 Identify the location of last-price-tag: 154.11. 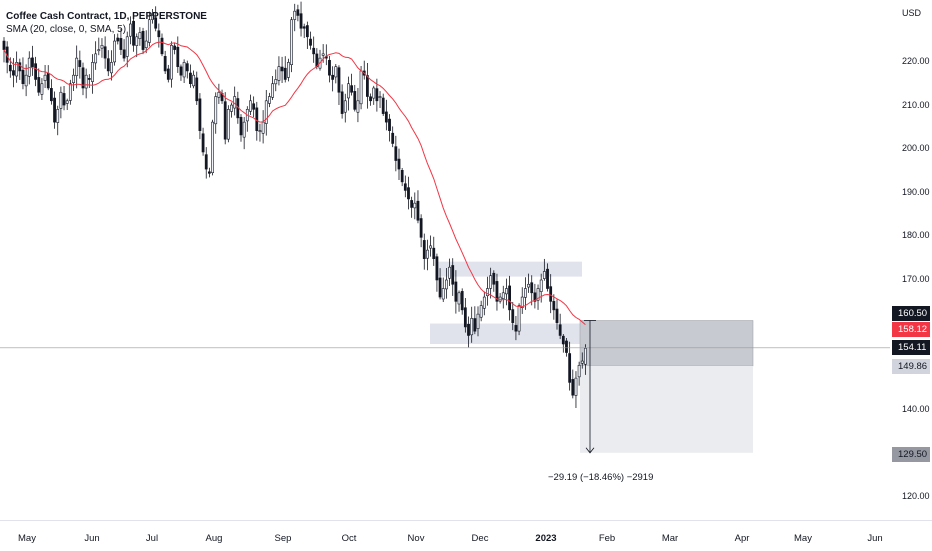
(911, 347).